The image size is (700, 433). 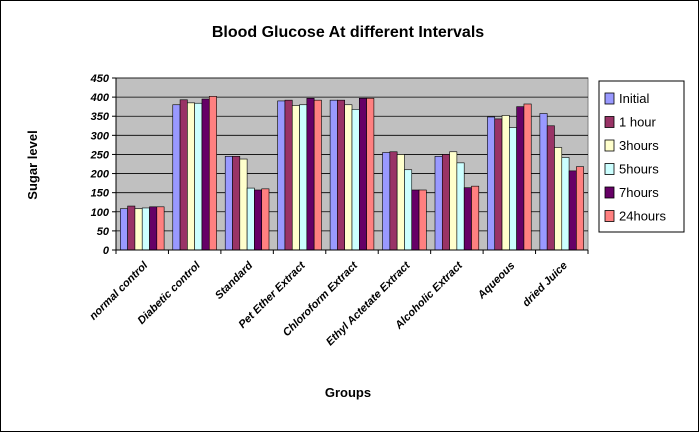 I want to click on y-tick-label: 200, so click(x=100, y=175).